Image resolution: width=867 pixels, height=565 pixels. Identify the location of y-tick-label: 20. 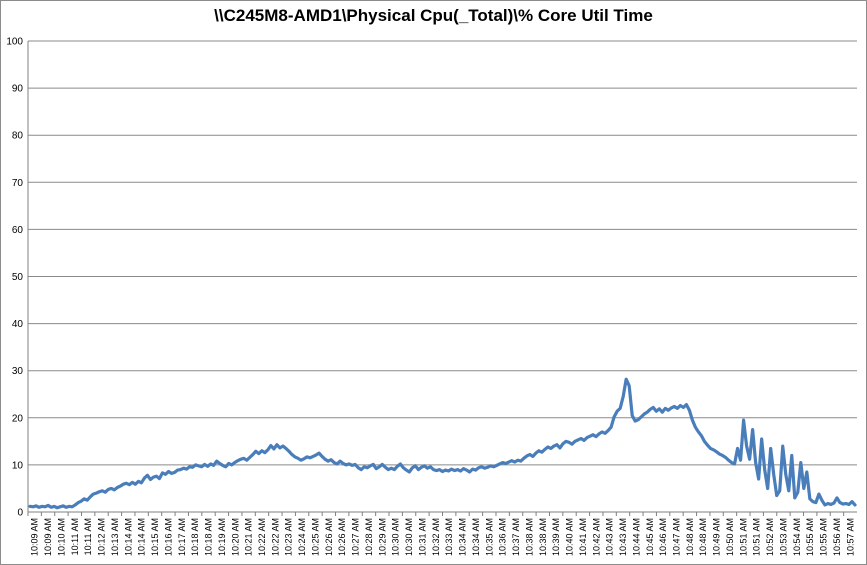
(18, 418).